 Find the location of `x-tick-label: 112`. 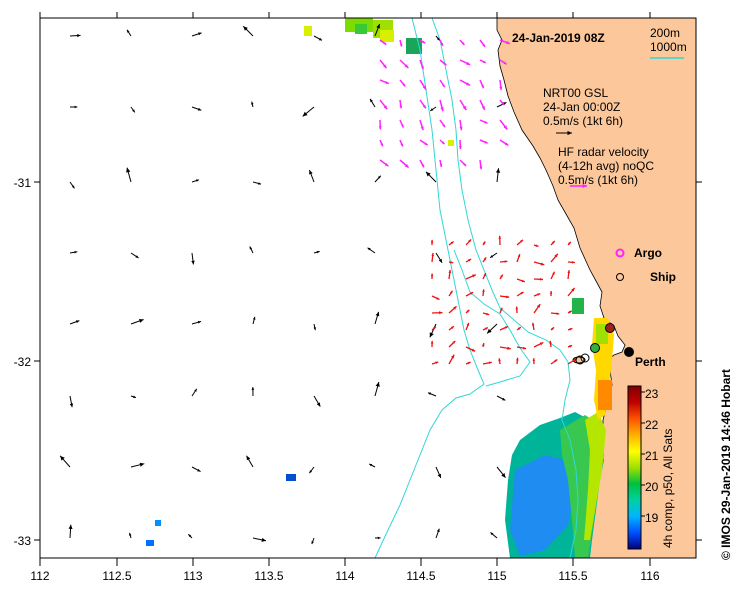

x-tick-label: 112 is located at coordinates (39, 576).